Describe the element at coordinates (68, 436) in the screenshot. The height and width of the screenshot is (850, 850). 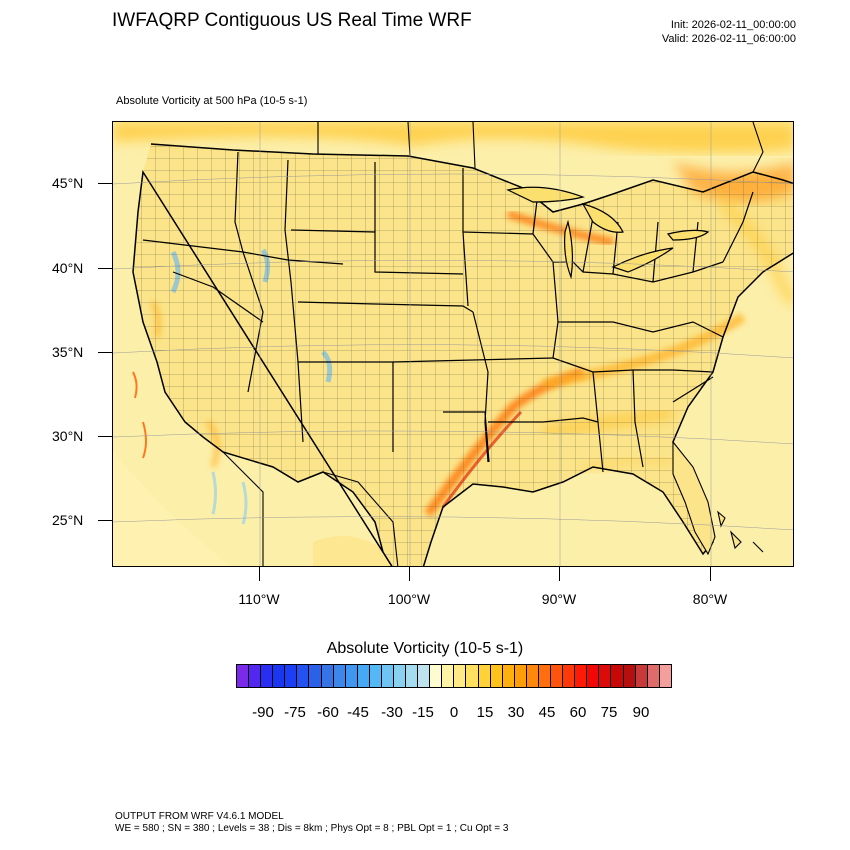
I see `lat-label-30: 30°N` at that location.